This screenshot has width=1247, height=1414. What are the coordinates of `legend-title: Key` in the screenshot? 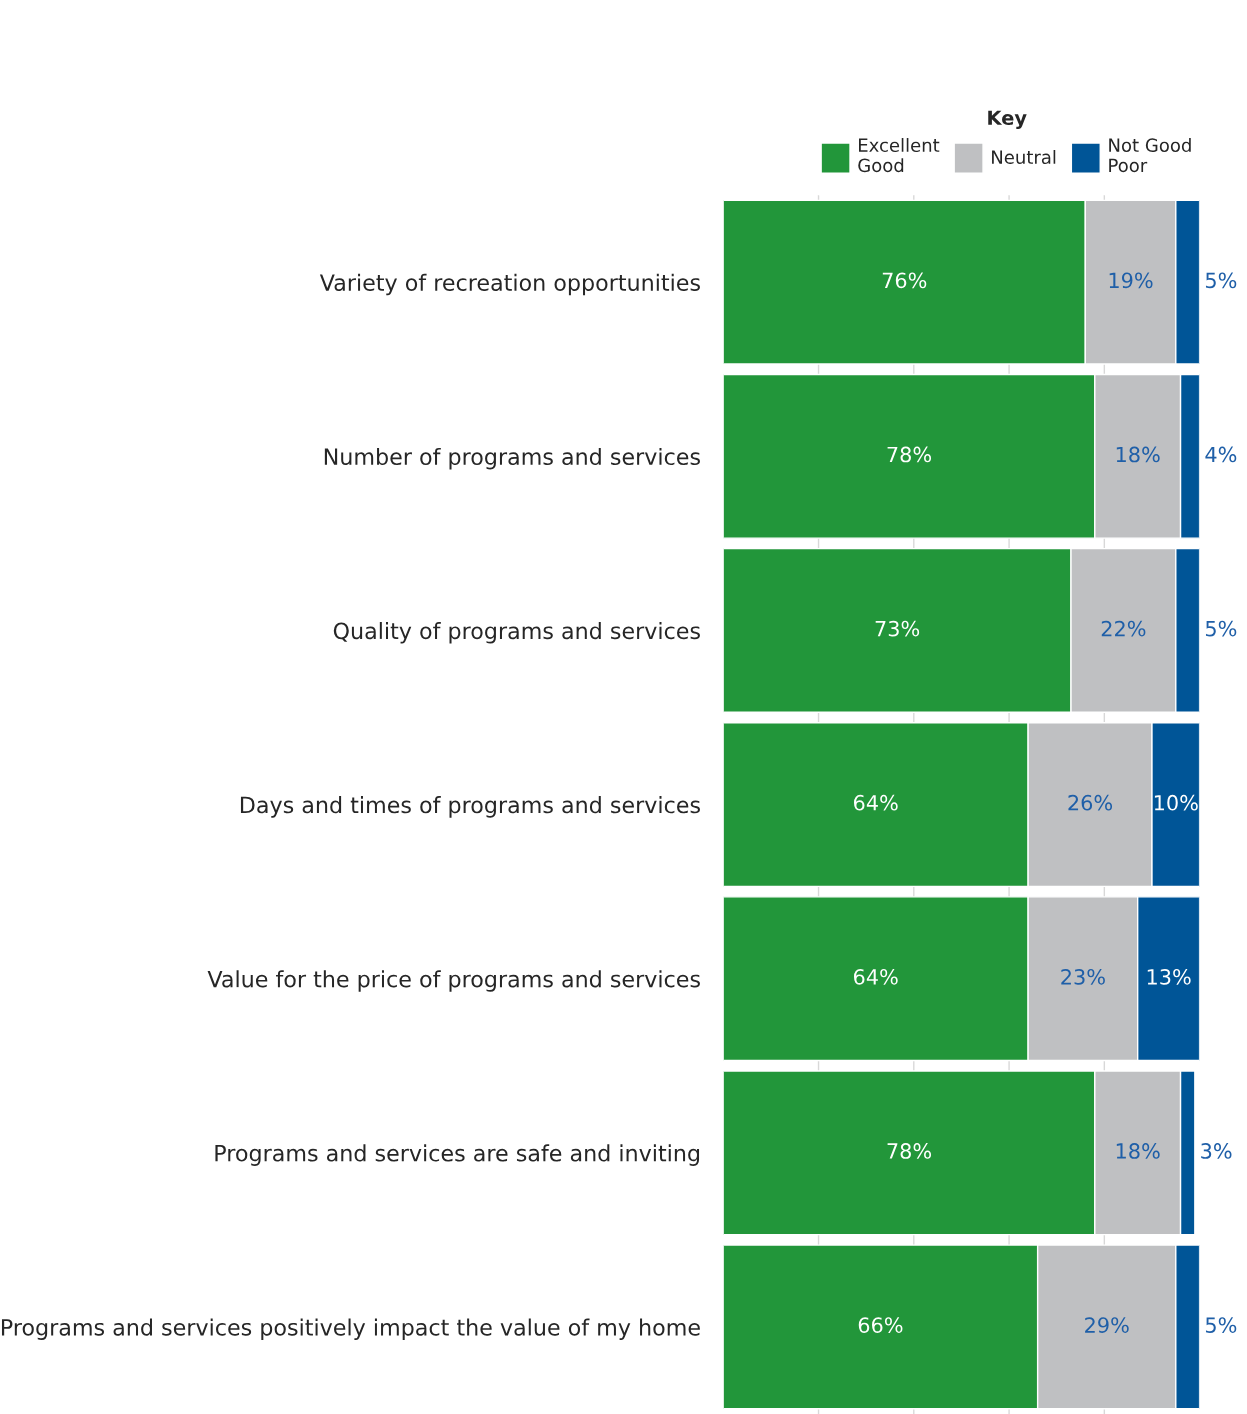 It's located at (1007, 119).